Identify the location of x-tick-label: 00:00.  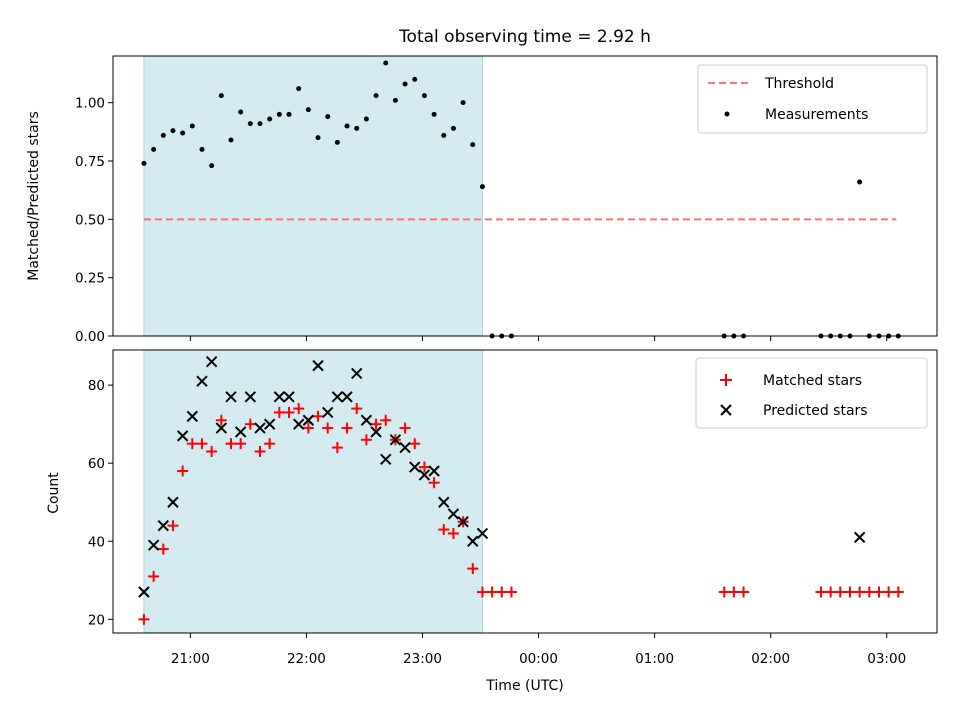
(538, 659).